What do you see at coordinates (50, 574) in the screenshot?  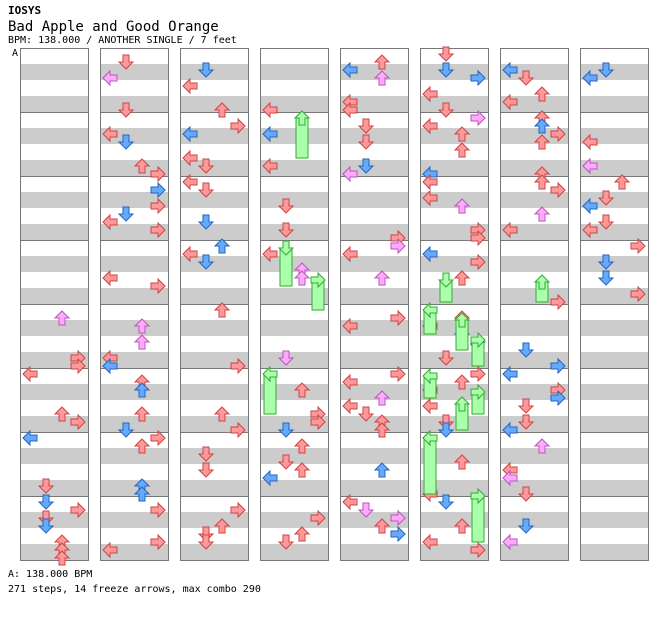 I see `bpm-legend: A: 138.000 BPM` at bounding box center [50, 574].